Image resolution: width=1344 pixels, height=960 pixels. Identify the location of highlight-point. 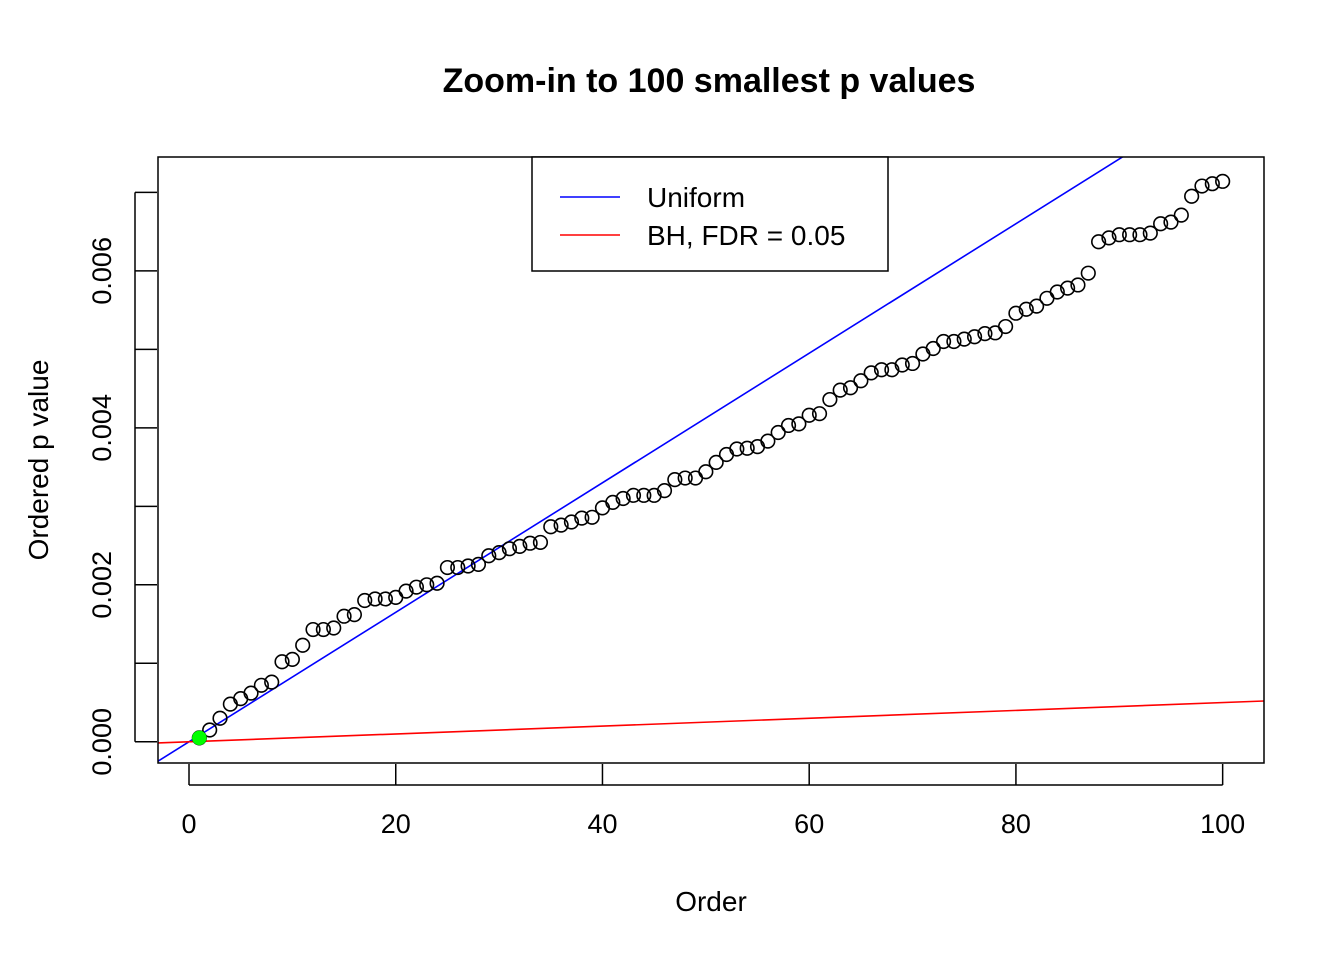
(199, 738).